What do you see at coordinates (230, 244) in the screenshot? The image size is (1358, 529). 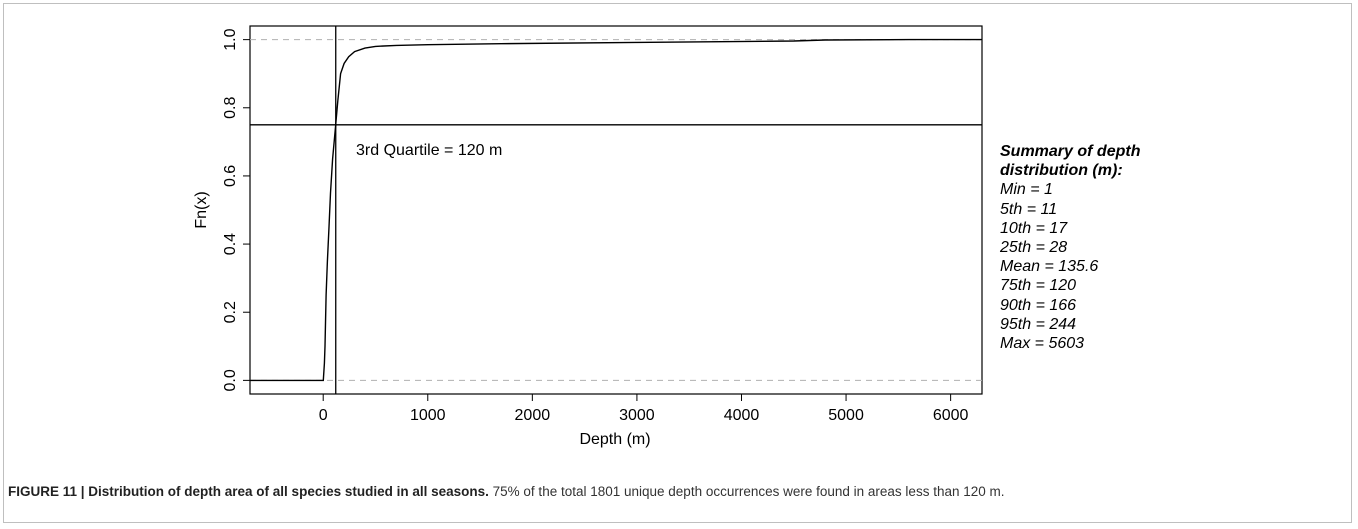 I see `y-tick-label: 0.4` at bounding box center [230, 244].